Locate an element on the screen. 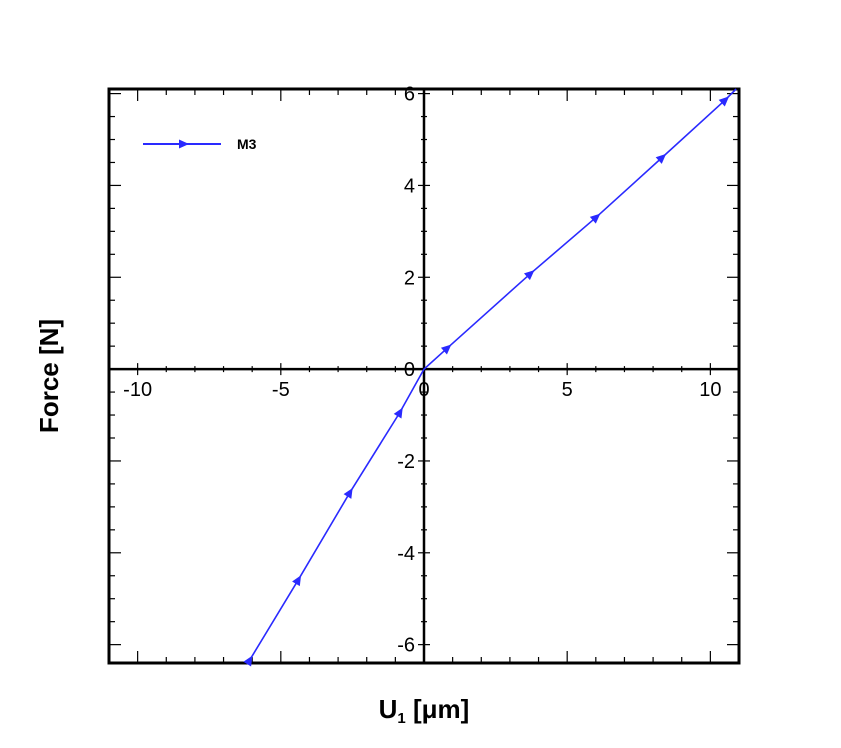 This screenshot has height=748, width=841. x-tick-label: -5 is located at coordinates (281, 390).